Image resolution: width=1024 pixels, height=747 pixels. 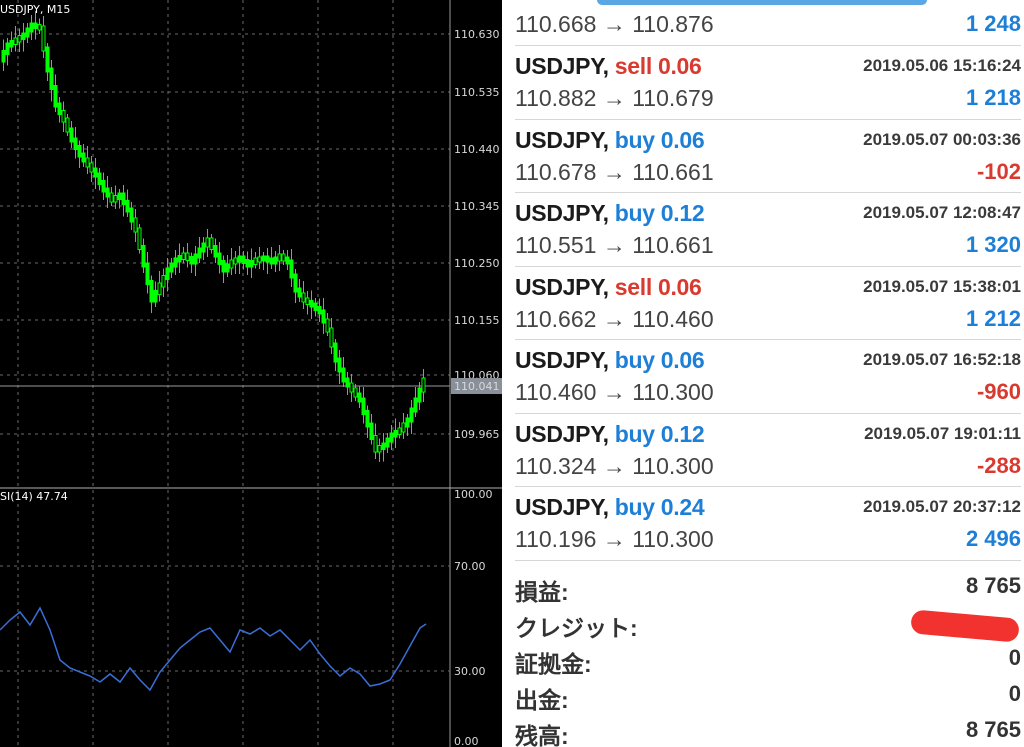 I want to click on summary-profit-value: 8 765, so click(x=993, y=585).